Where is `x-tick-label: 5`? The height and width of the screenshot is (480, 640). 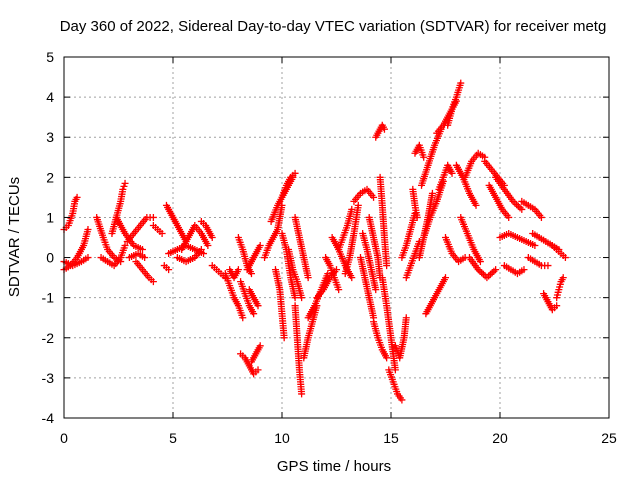
x-tick-label: 5 is located at coordinates (173, 438).